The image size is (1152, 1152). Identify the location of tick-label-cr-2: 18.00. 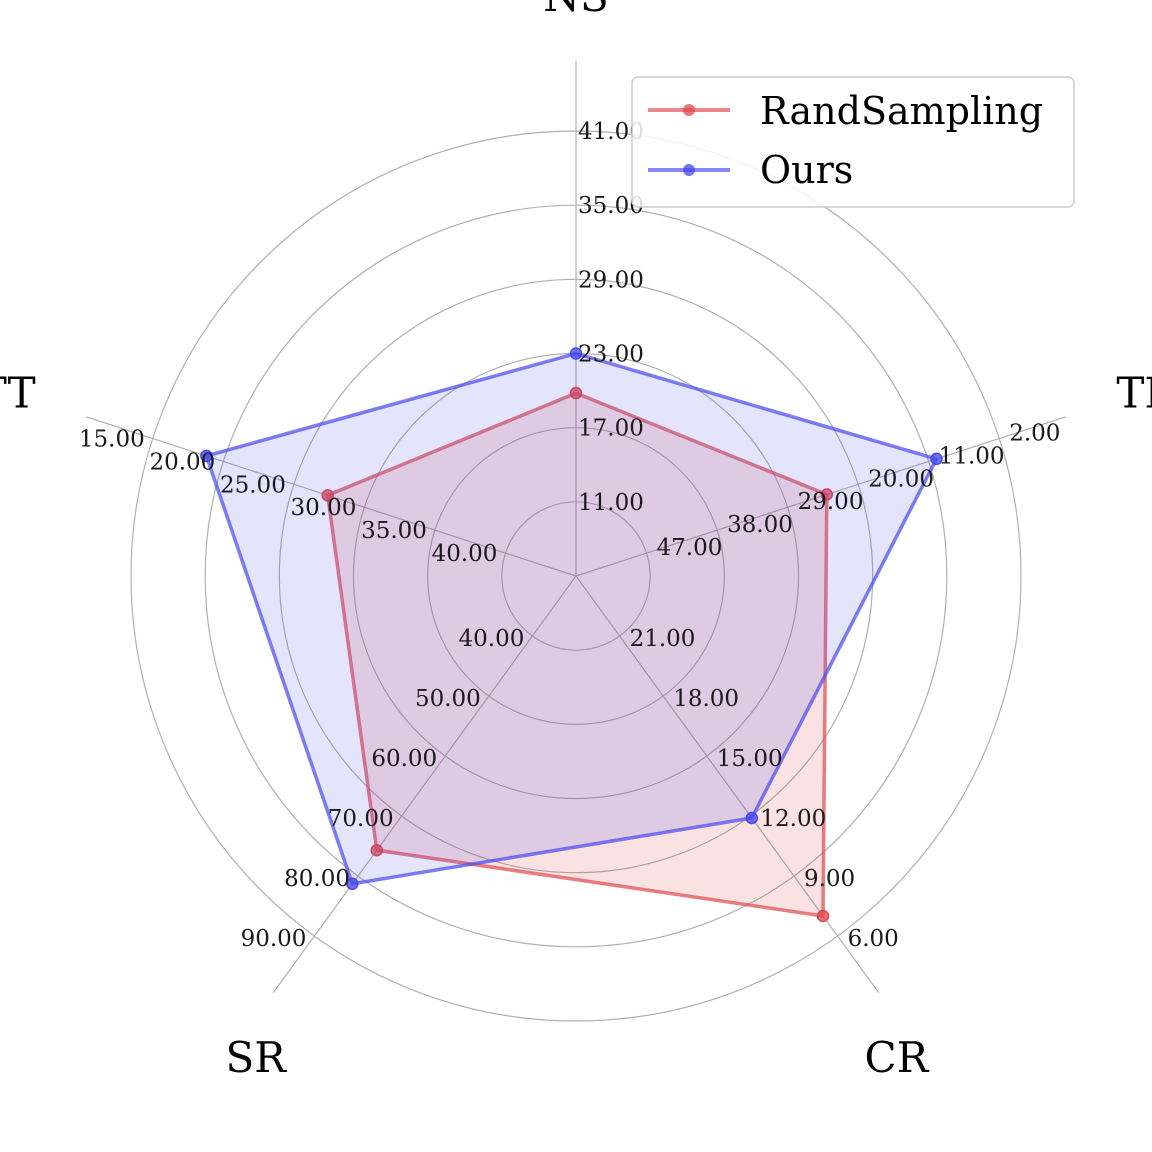
(706, 699).